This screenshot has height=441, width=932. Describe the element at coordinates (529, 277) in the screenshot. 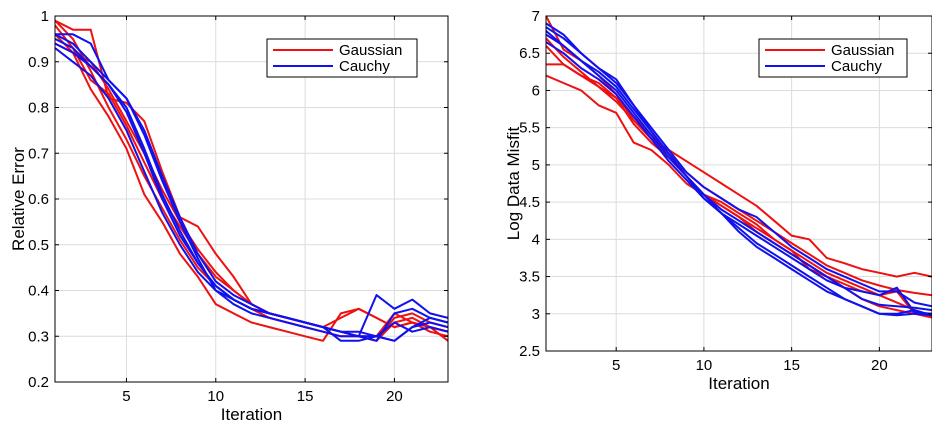

I see `y-tick-label: 3.5` at that location.